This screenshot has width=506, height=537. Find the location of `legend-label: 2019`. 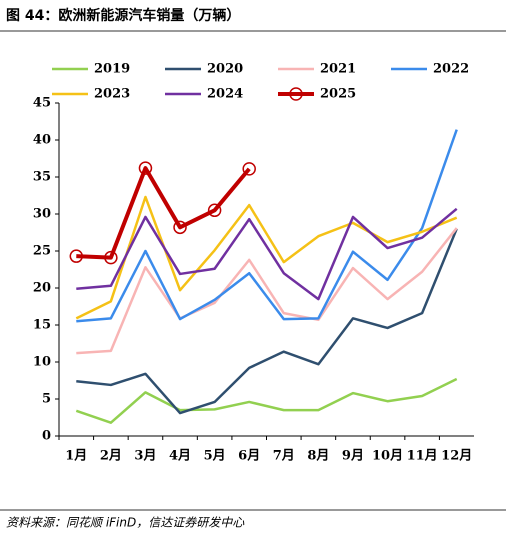

legend-label: 2019 is located at coordinates (112, 69).